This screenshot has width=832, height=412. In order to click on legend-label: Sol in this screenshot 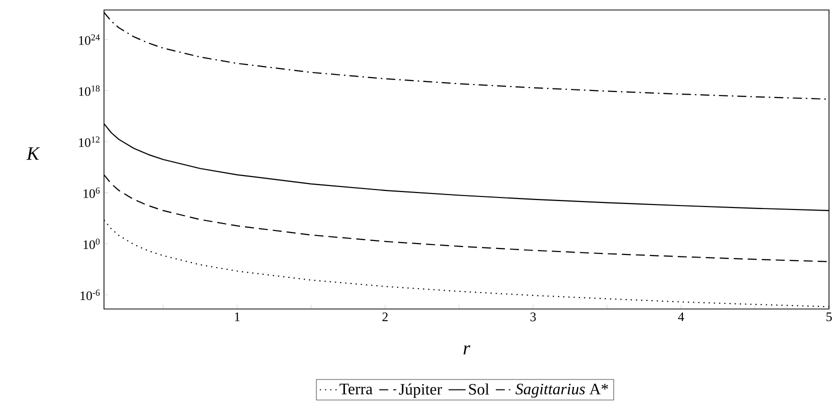, I will do `click(479, 389)`.